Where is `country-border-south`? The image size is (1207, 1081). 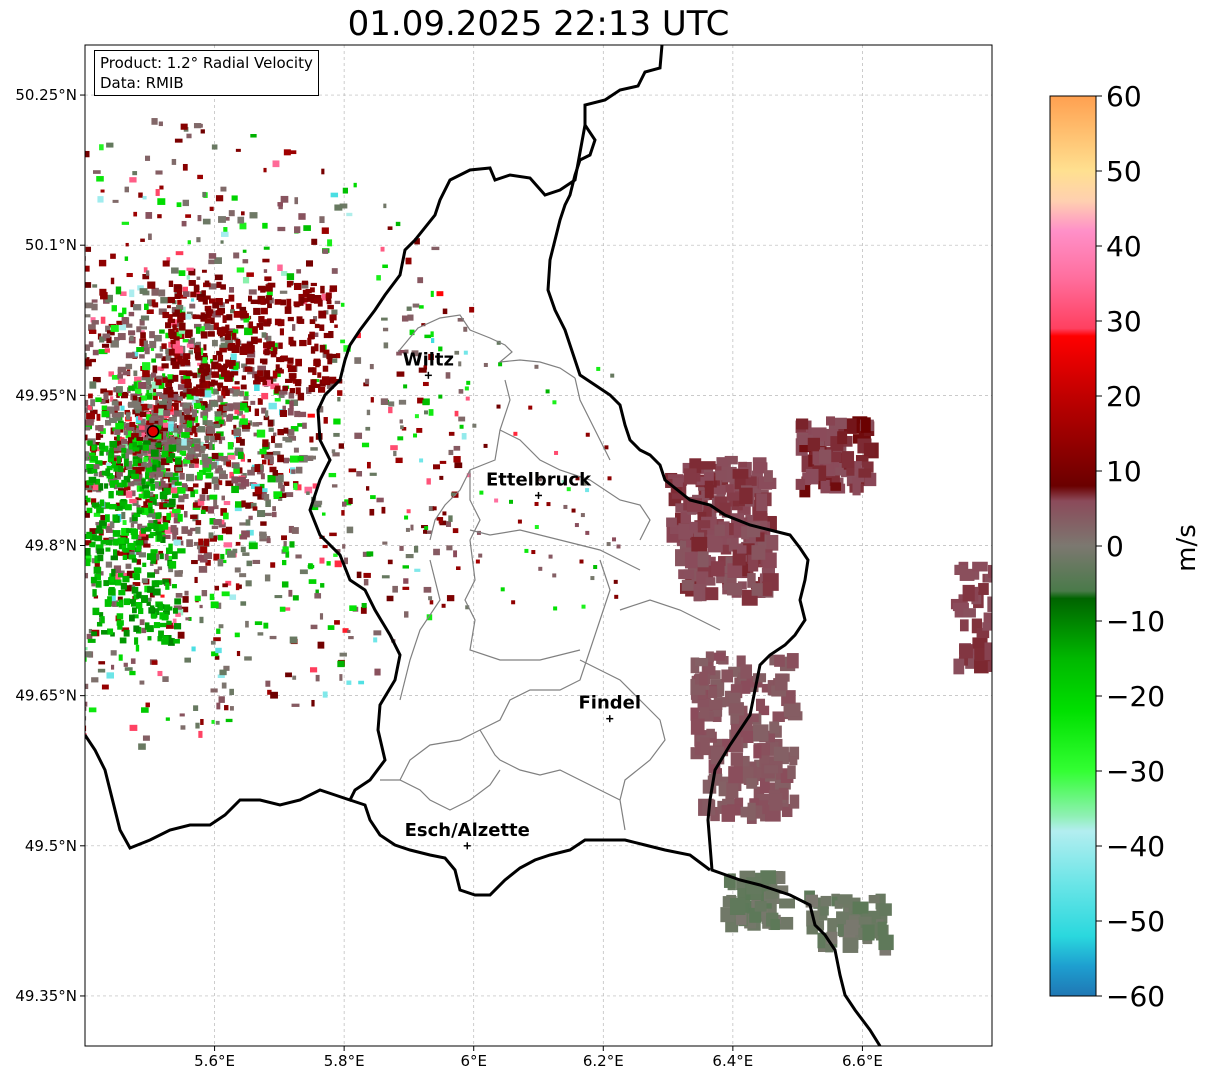
country-border-south is located at coordinates (530, 847).